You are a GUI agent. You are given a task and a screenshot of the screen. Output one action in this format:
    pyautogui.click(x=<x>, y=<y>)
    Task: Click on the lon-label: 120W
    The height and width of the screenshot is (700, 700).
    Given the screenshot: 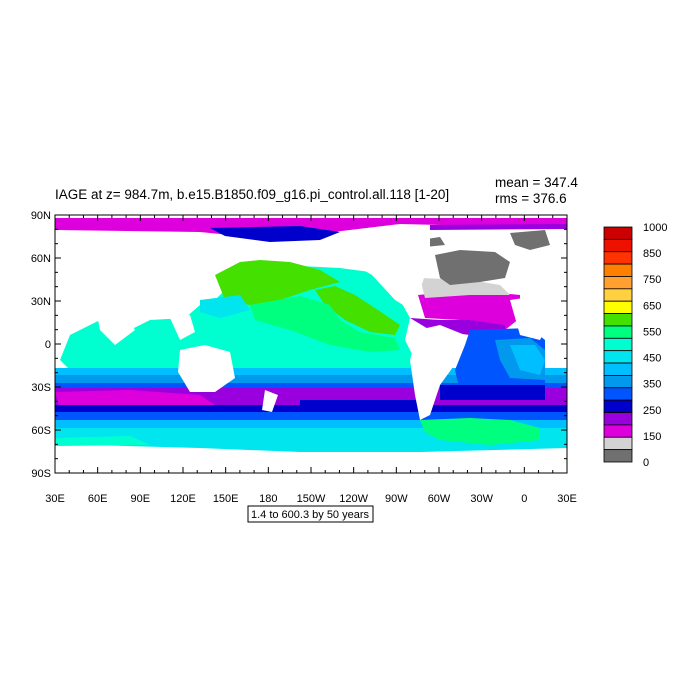 What is the action you would take?
    pyautogui.click(x=353, y=499)
    